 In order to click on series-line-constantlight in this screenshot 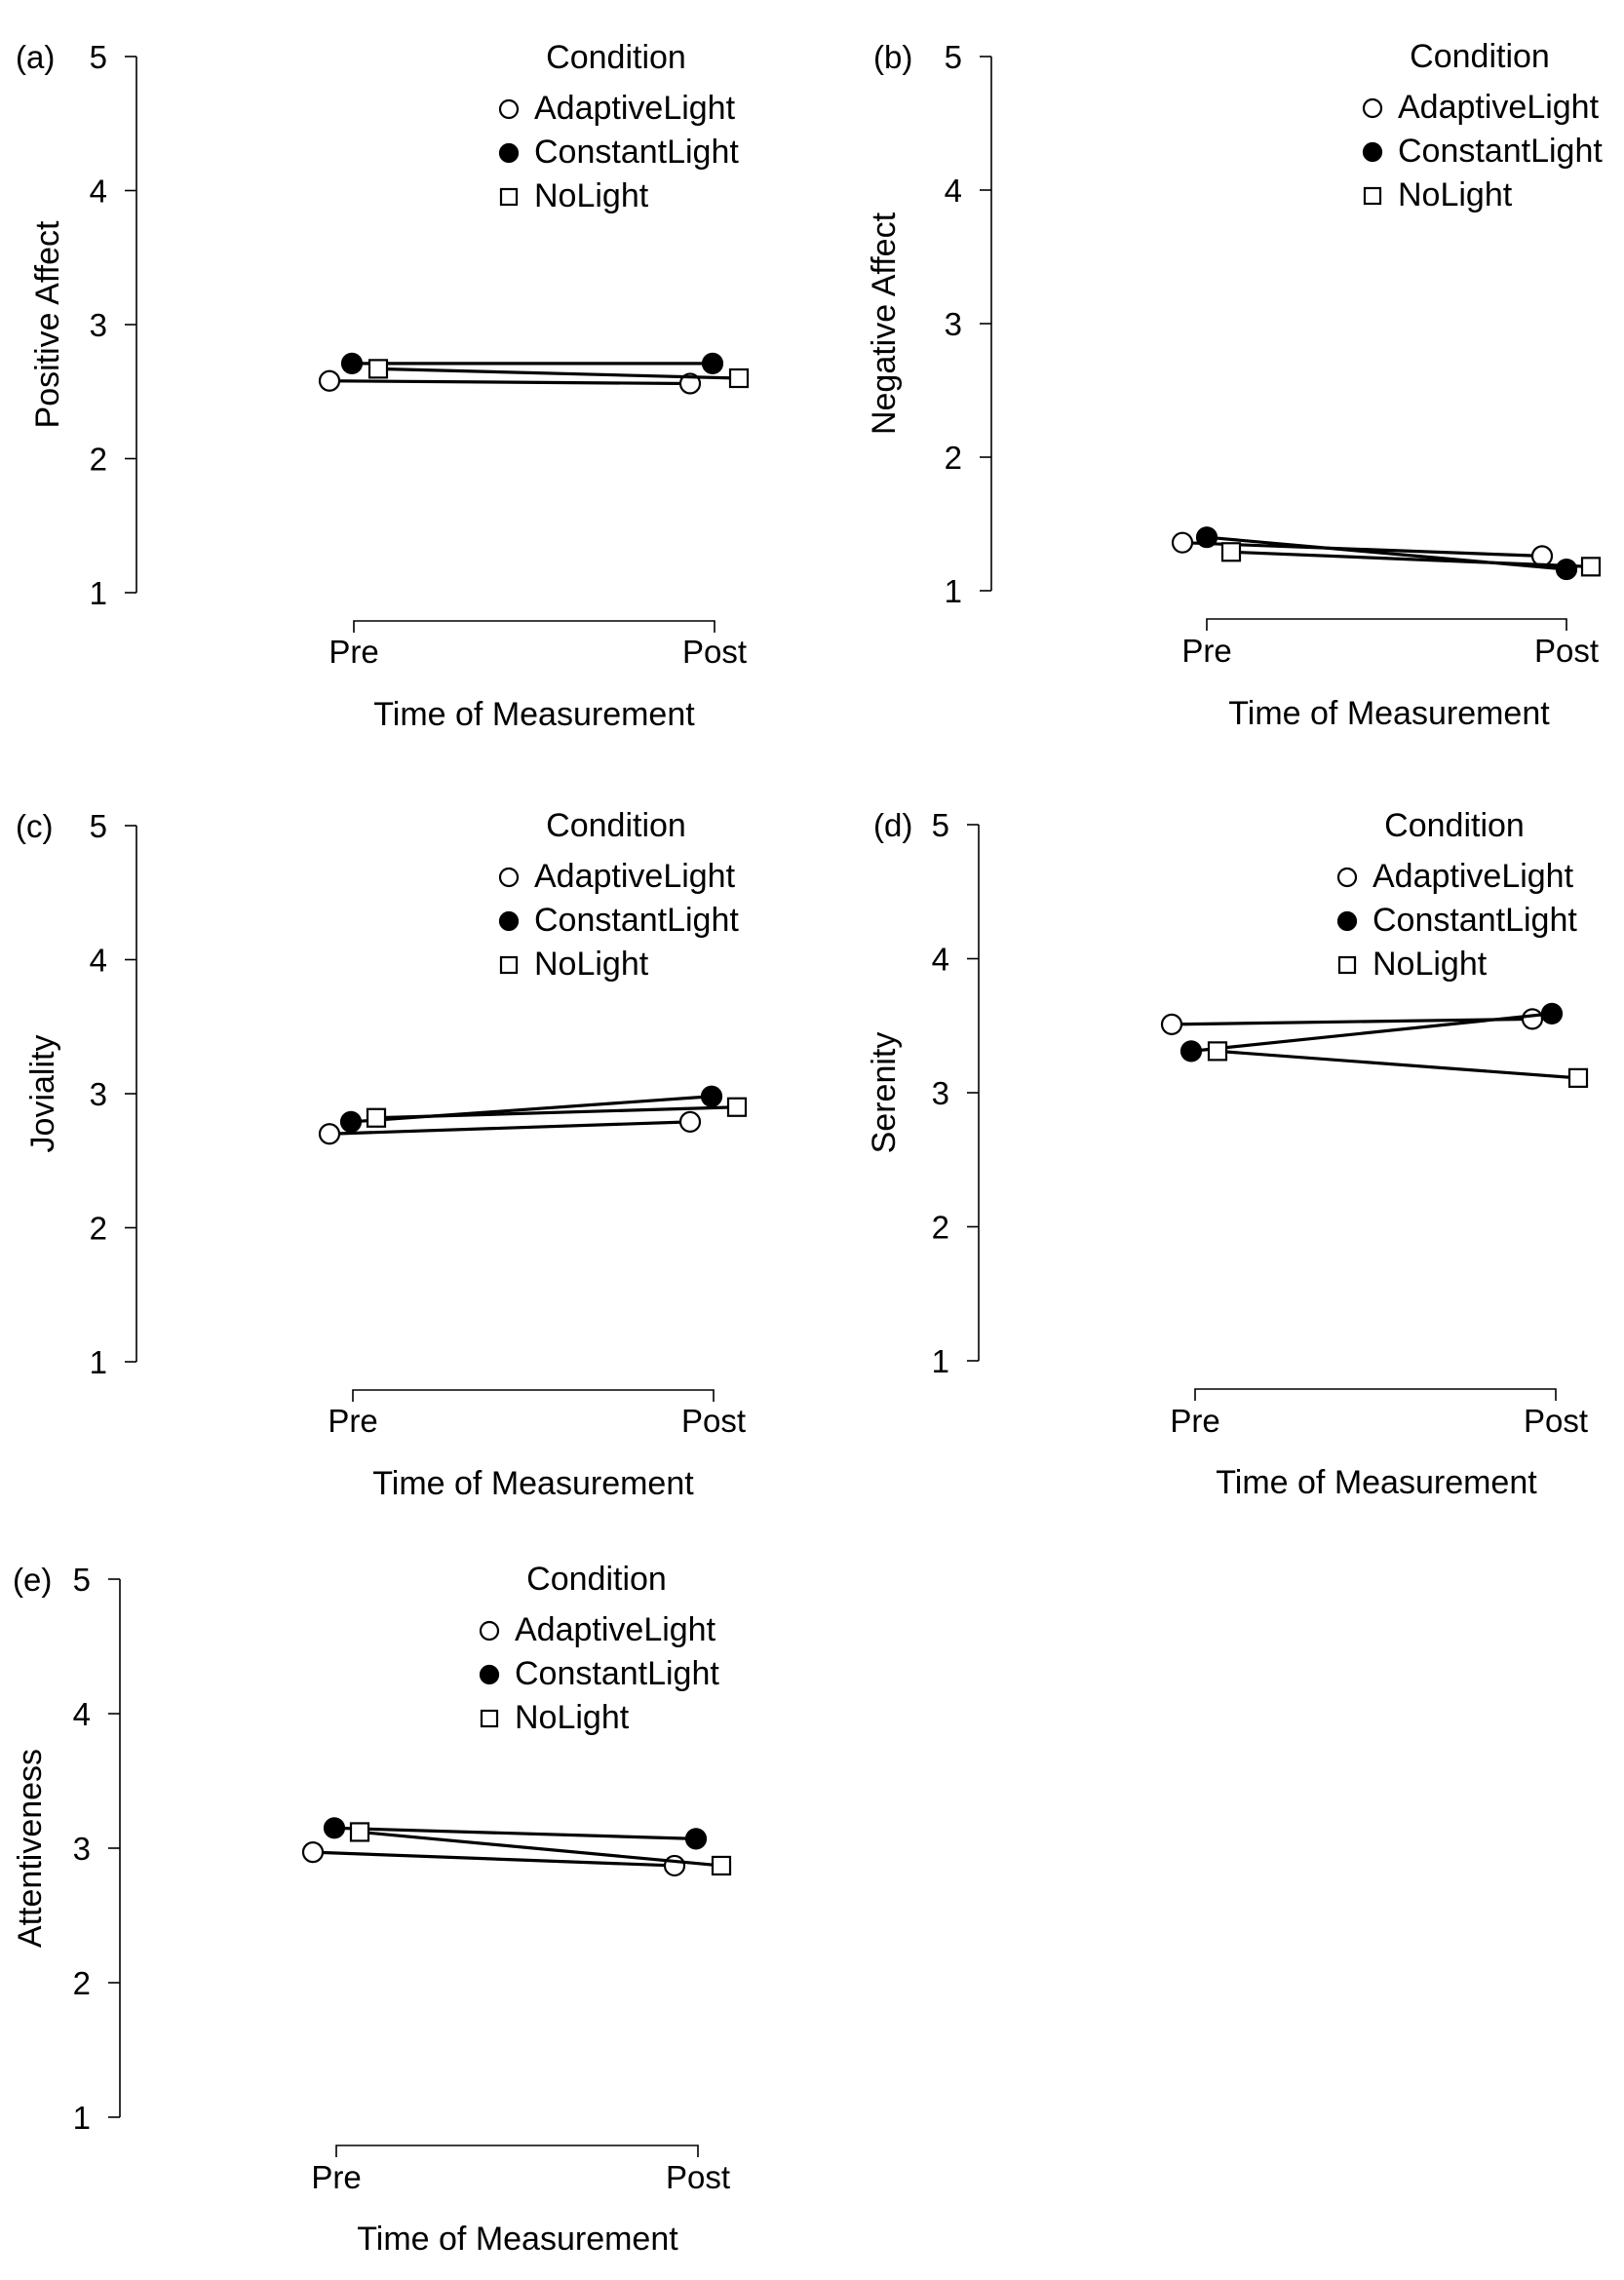, I will do `click(1371, 1032)`.